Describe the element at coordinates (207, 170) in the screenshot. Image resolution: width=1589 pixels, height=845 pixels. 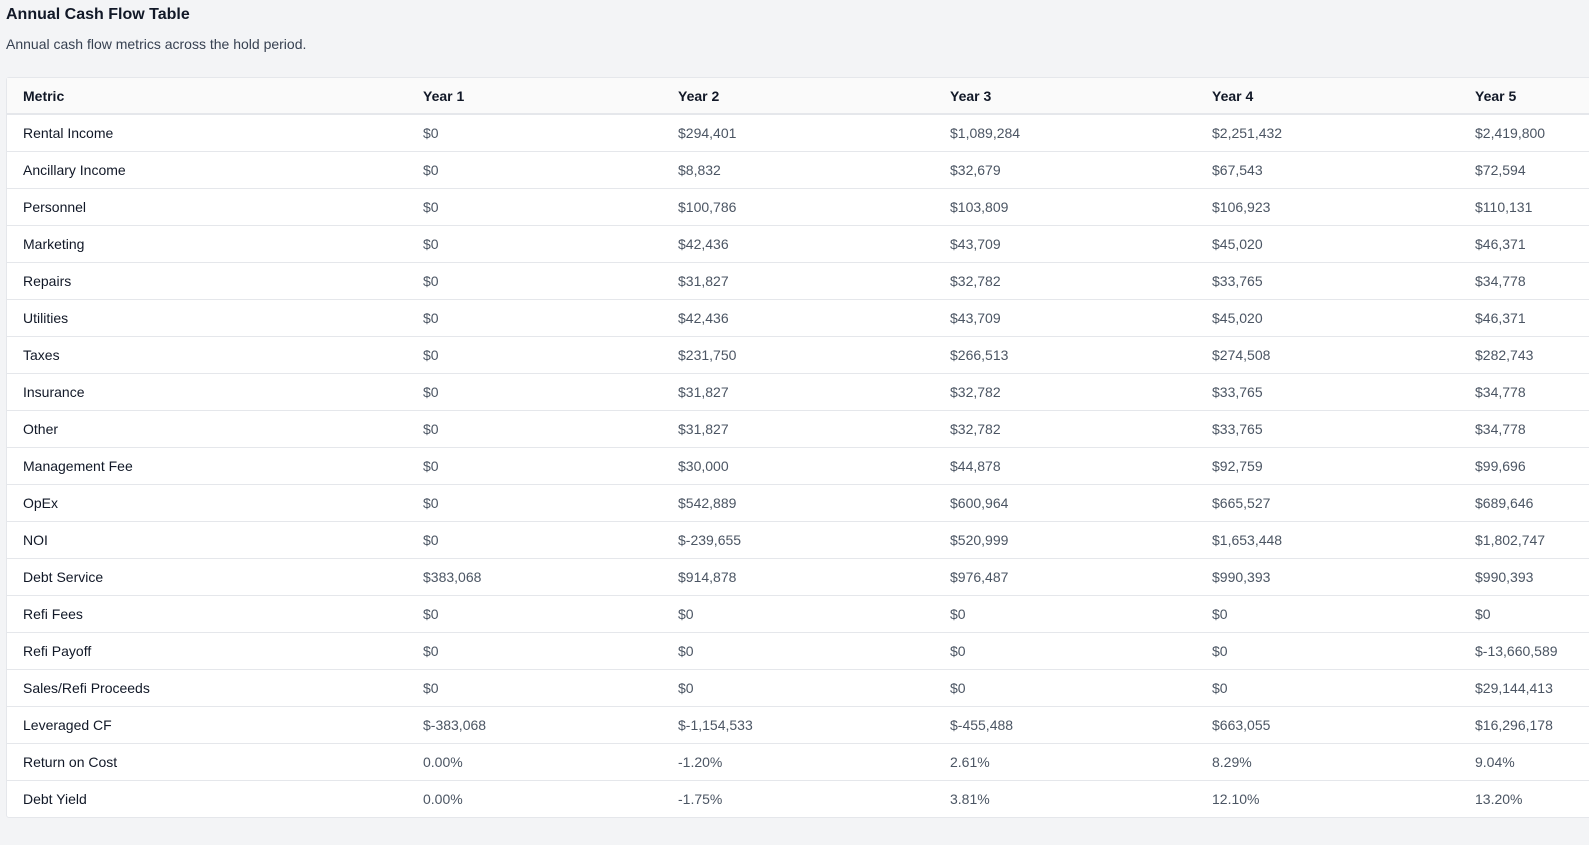
I see `metric-label: Ancillary Income` at that location.